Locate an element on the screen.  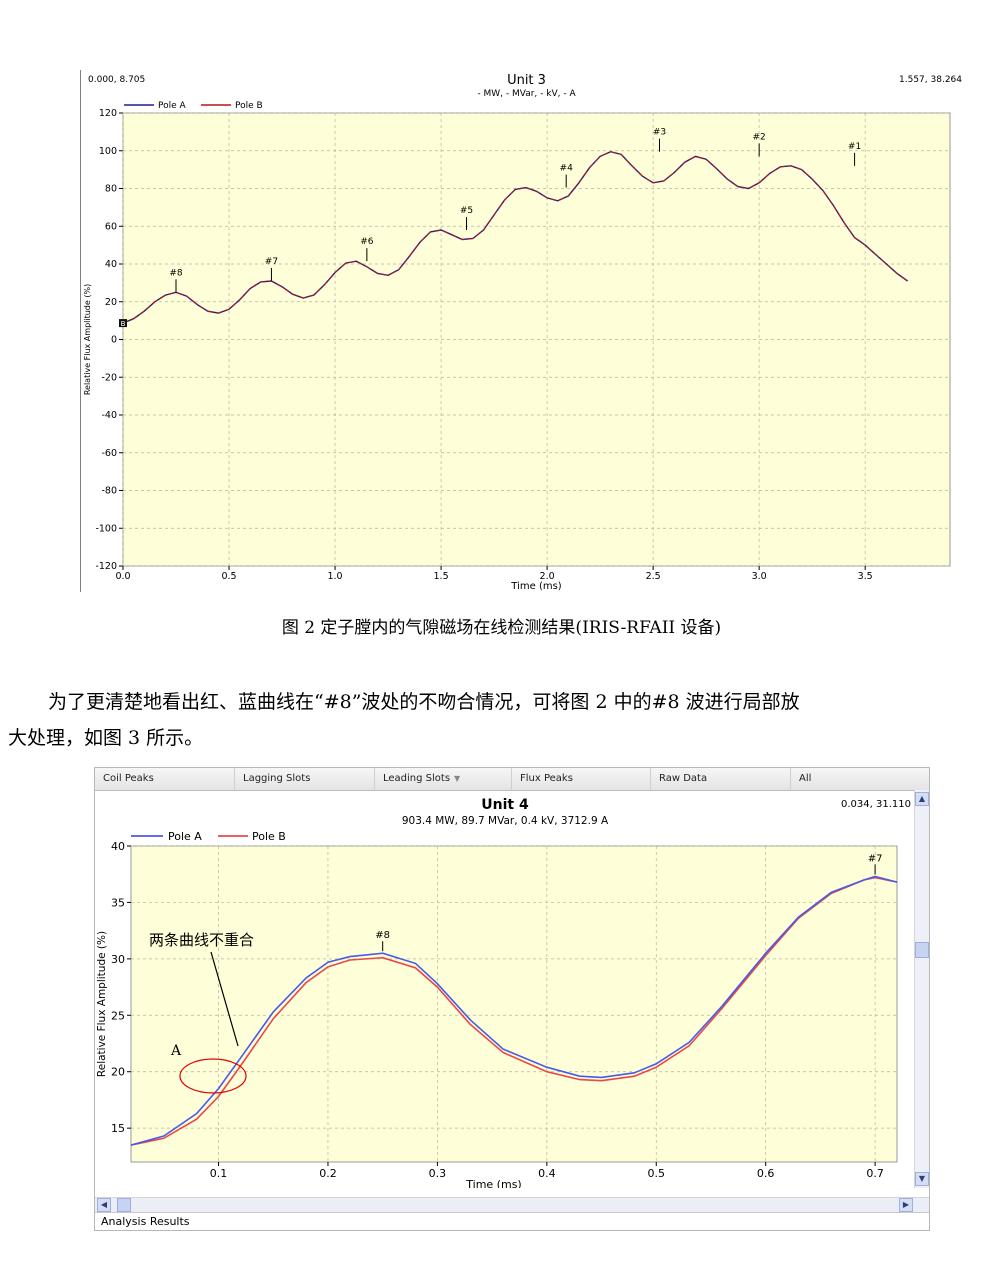
chart2-ylabel: Relative Flux Amplitude (%) is located at coordinates (102, 1004).